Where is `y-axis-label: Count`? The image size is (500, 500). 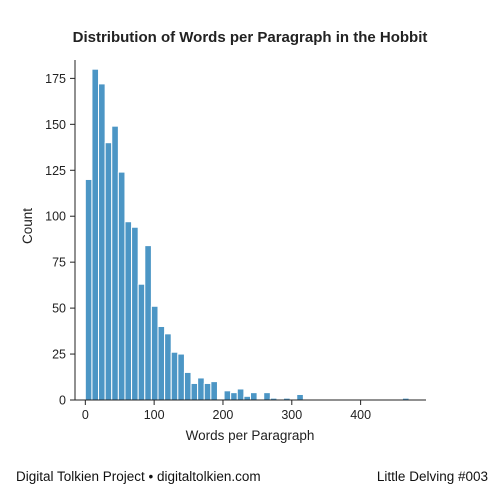 y-axis-label: Count is located at coordinates (27, 226).